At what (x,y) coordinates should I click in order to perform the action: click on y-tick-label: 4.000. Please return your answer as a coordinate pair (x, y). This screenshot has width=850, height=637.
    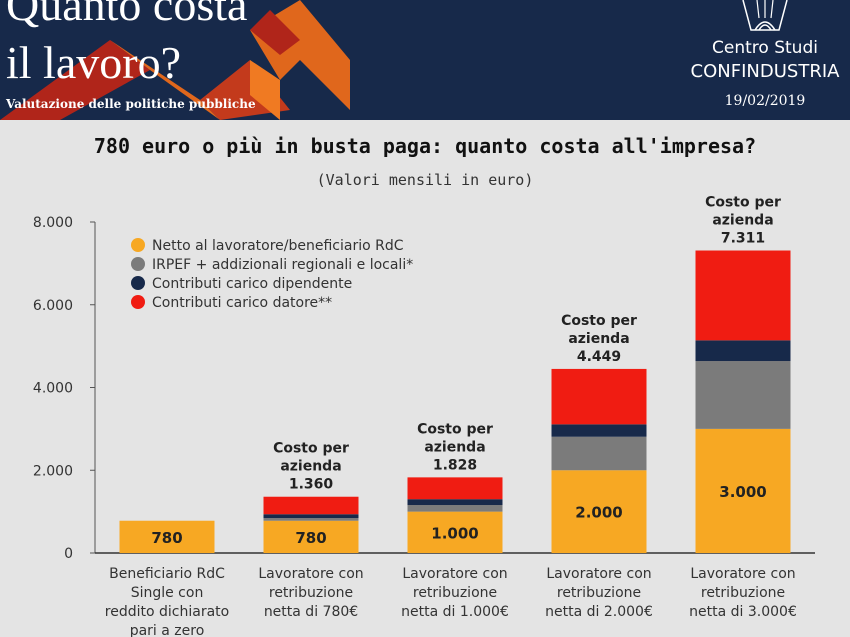
    Looking at the image, I should click on (53, 389).